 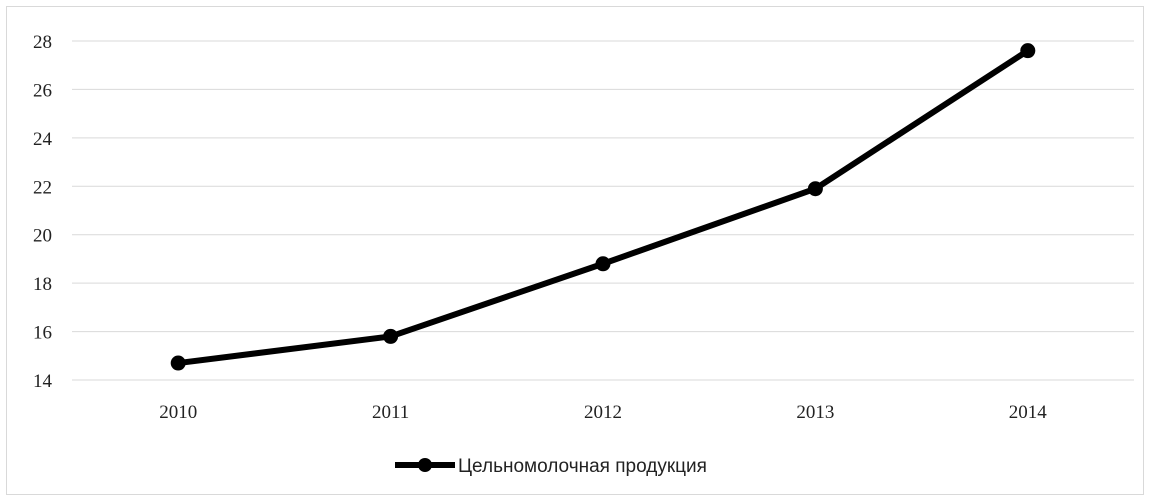 I want to click on y-tick-label: 28, so click(x=42, y=42).